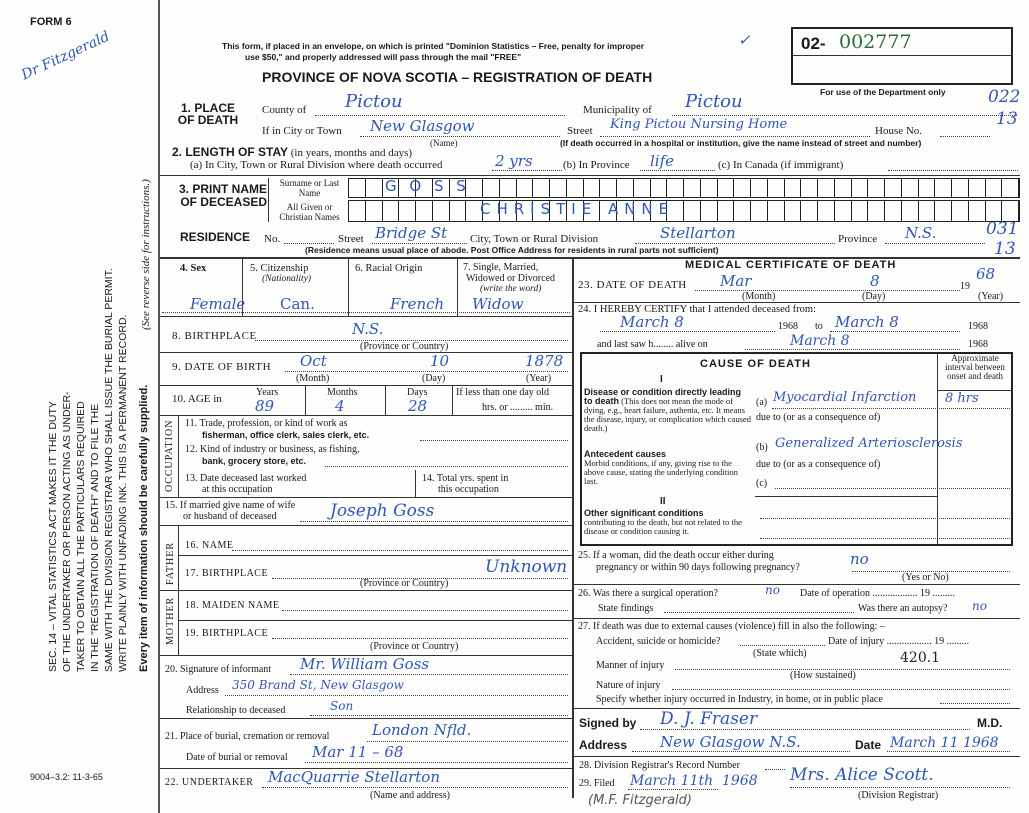  Describe the element at coordinates (820, 341) in the screenshot. I see `last-saw-value: March 8` at that location.